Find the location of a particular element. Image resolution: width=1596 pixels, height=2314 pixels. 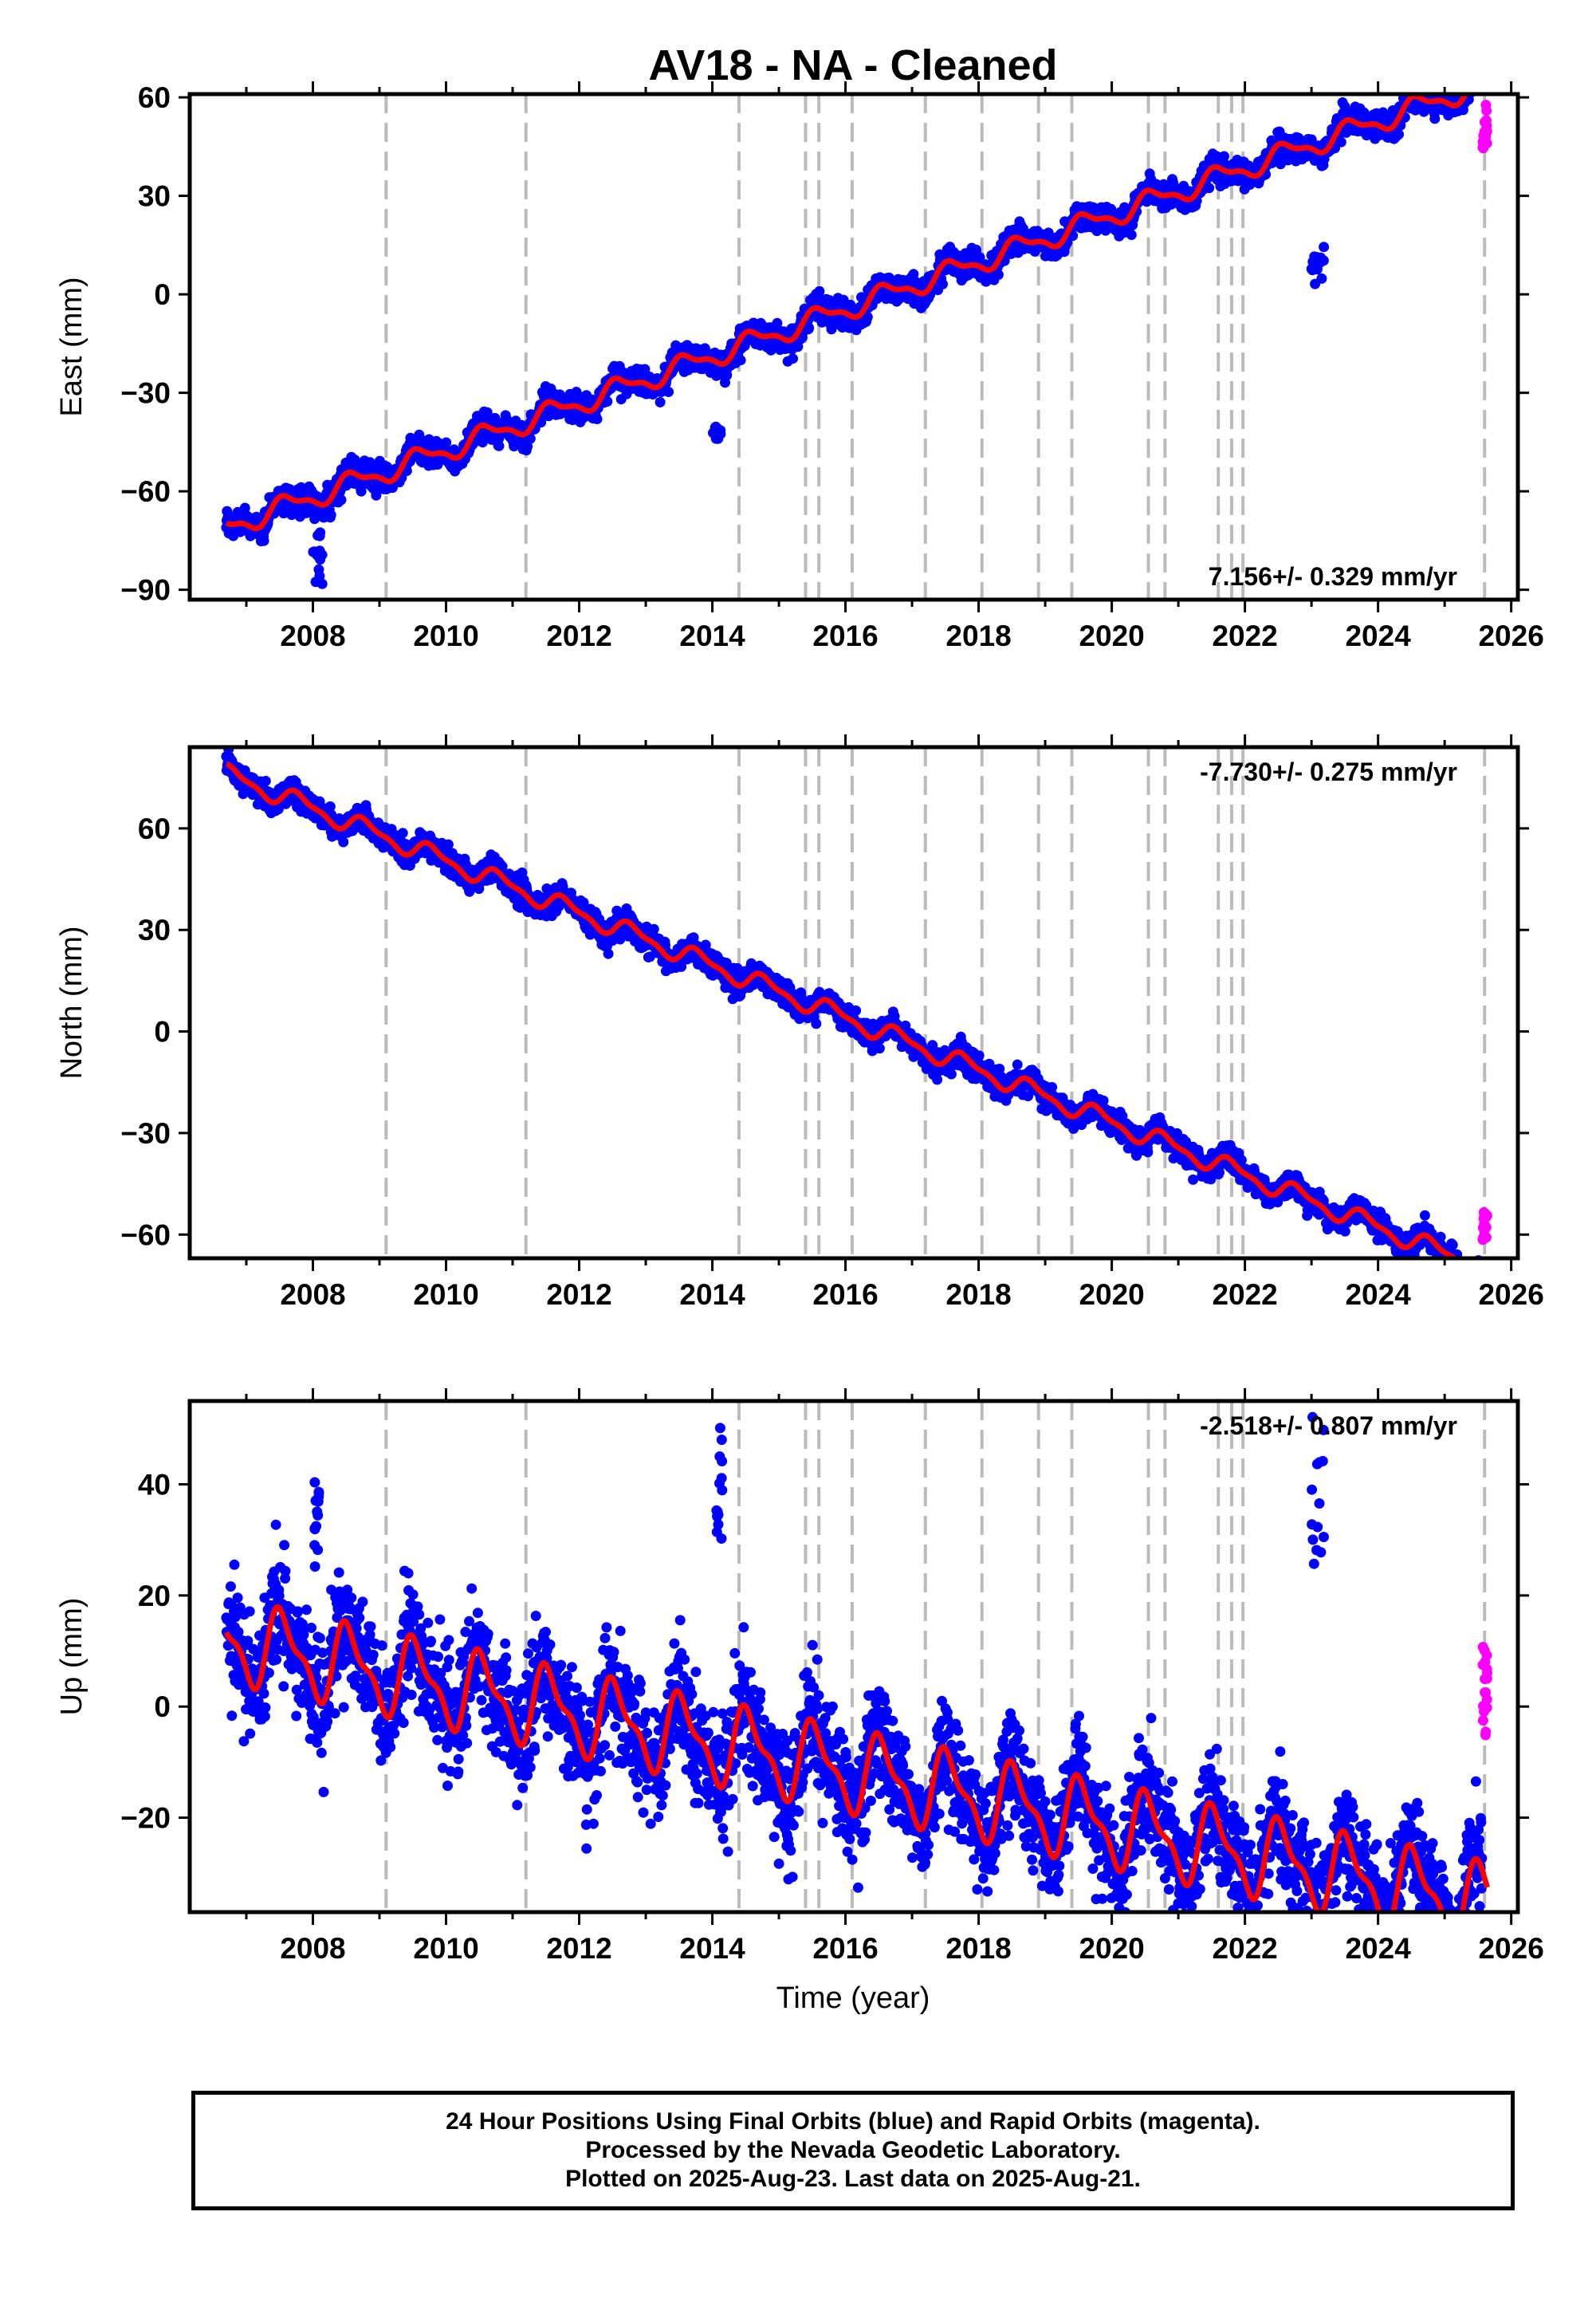

y-axis-label: East (mm) is located at coordinates (71, 346).